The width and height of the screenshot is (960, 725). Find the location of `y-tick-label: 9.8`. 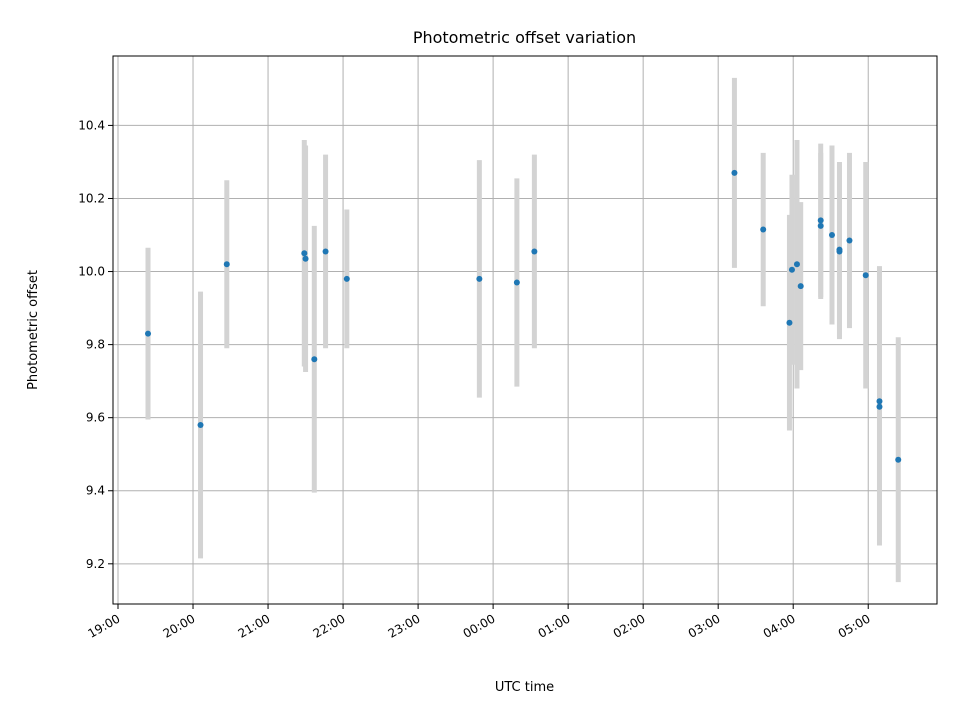

y-tick-label: 9.8 is located at coordinates (95, 345).